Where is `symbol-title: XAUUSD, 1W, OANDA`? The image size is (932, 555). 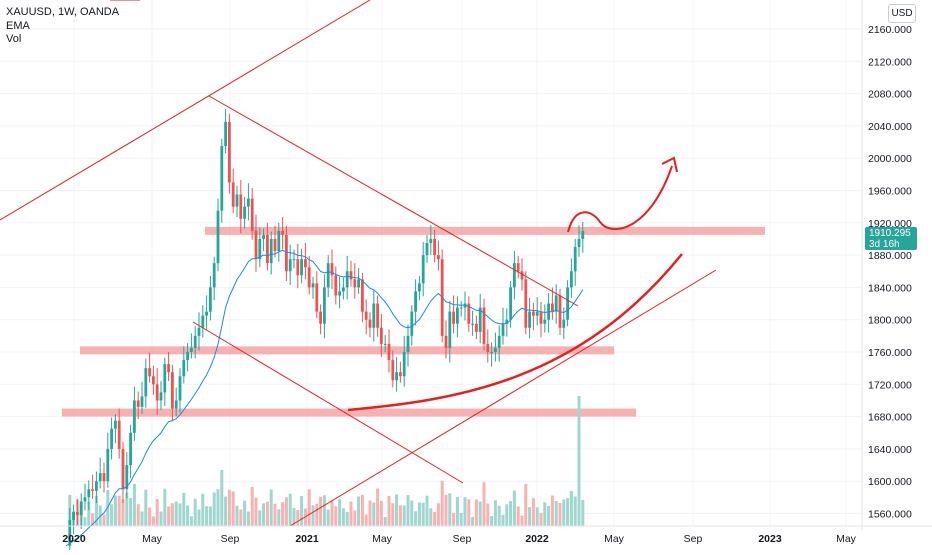 symbol-title: XAUUSD, 1W, OANDA is located at coordinates (63, 12).